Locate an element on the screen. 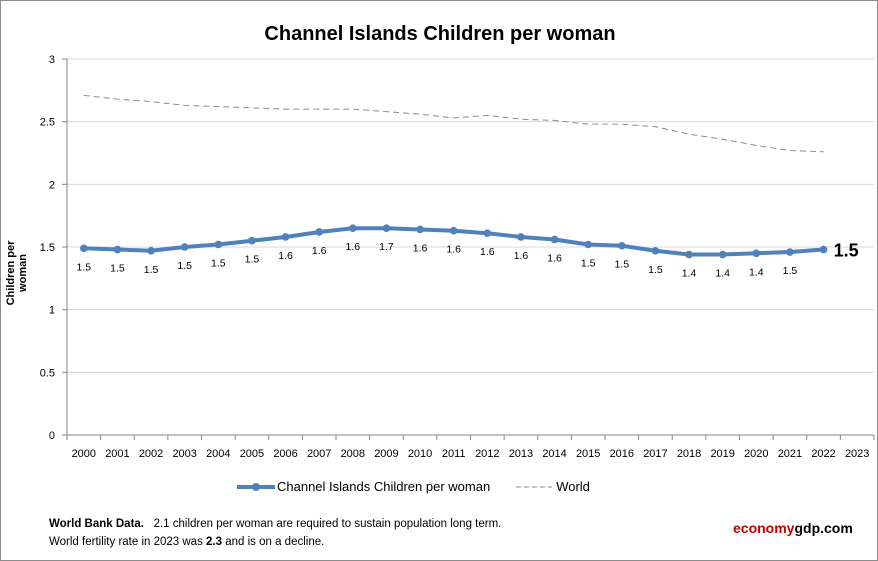 Image resolution: width=878 pixels, height=561 pixels. x-tick-label: 2008 is located at coordinates (353, 454).